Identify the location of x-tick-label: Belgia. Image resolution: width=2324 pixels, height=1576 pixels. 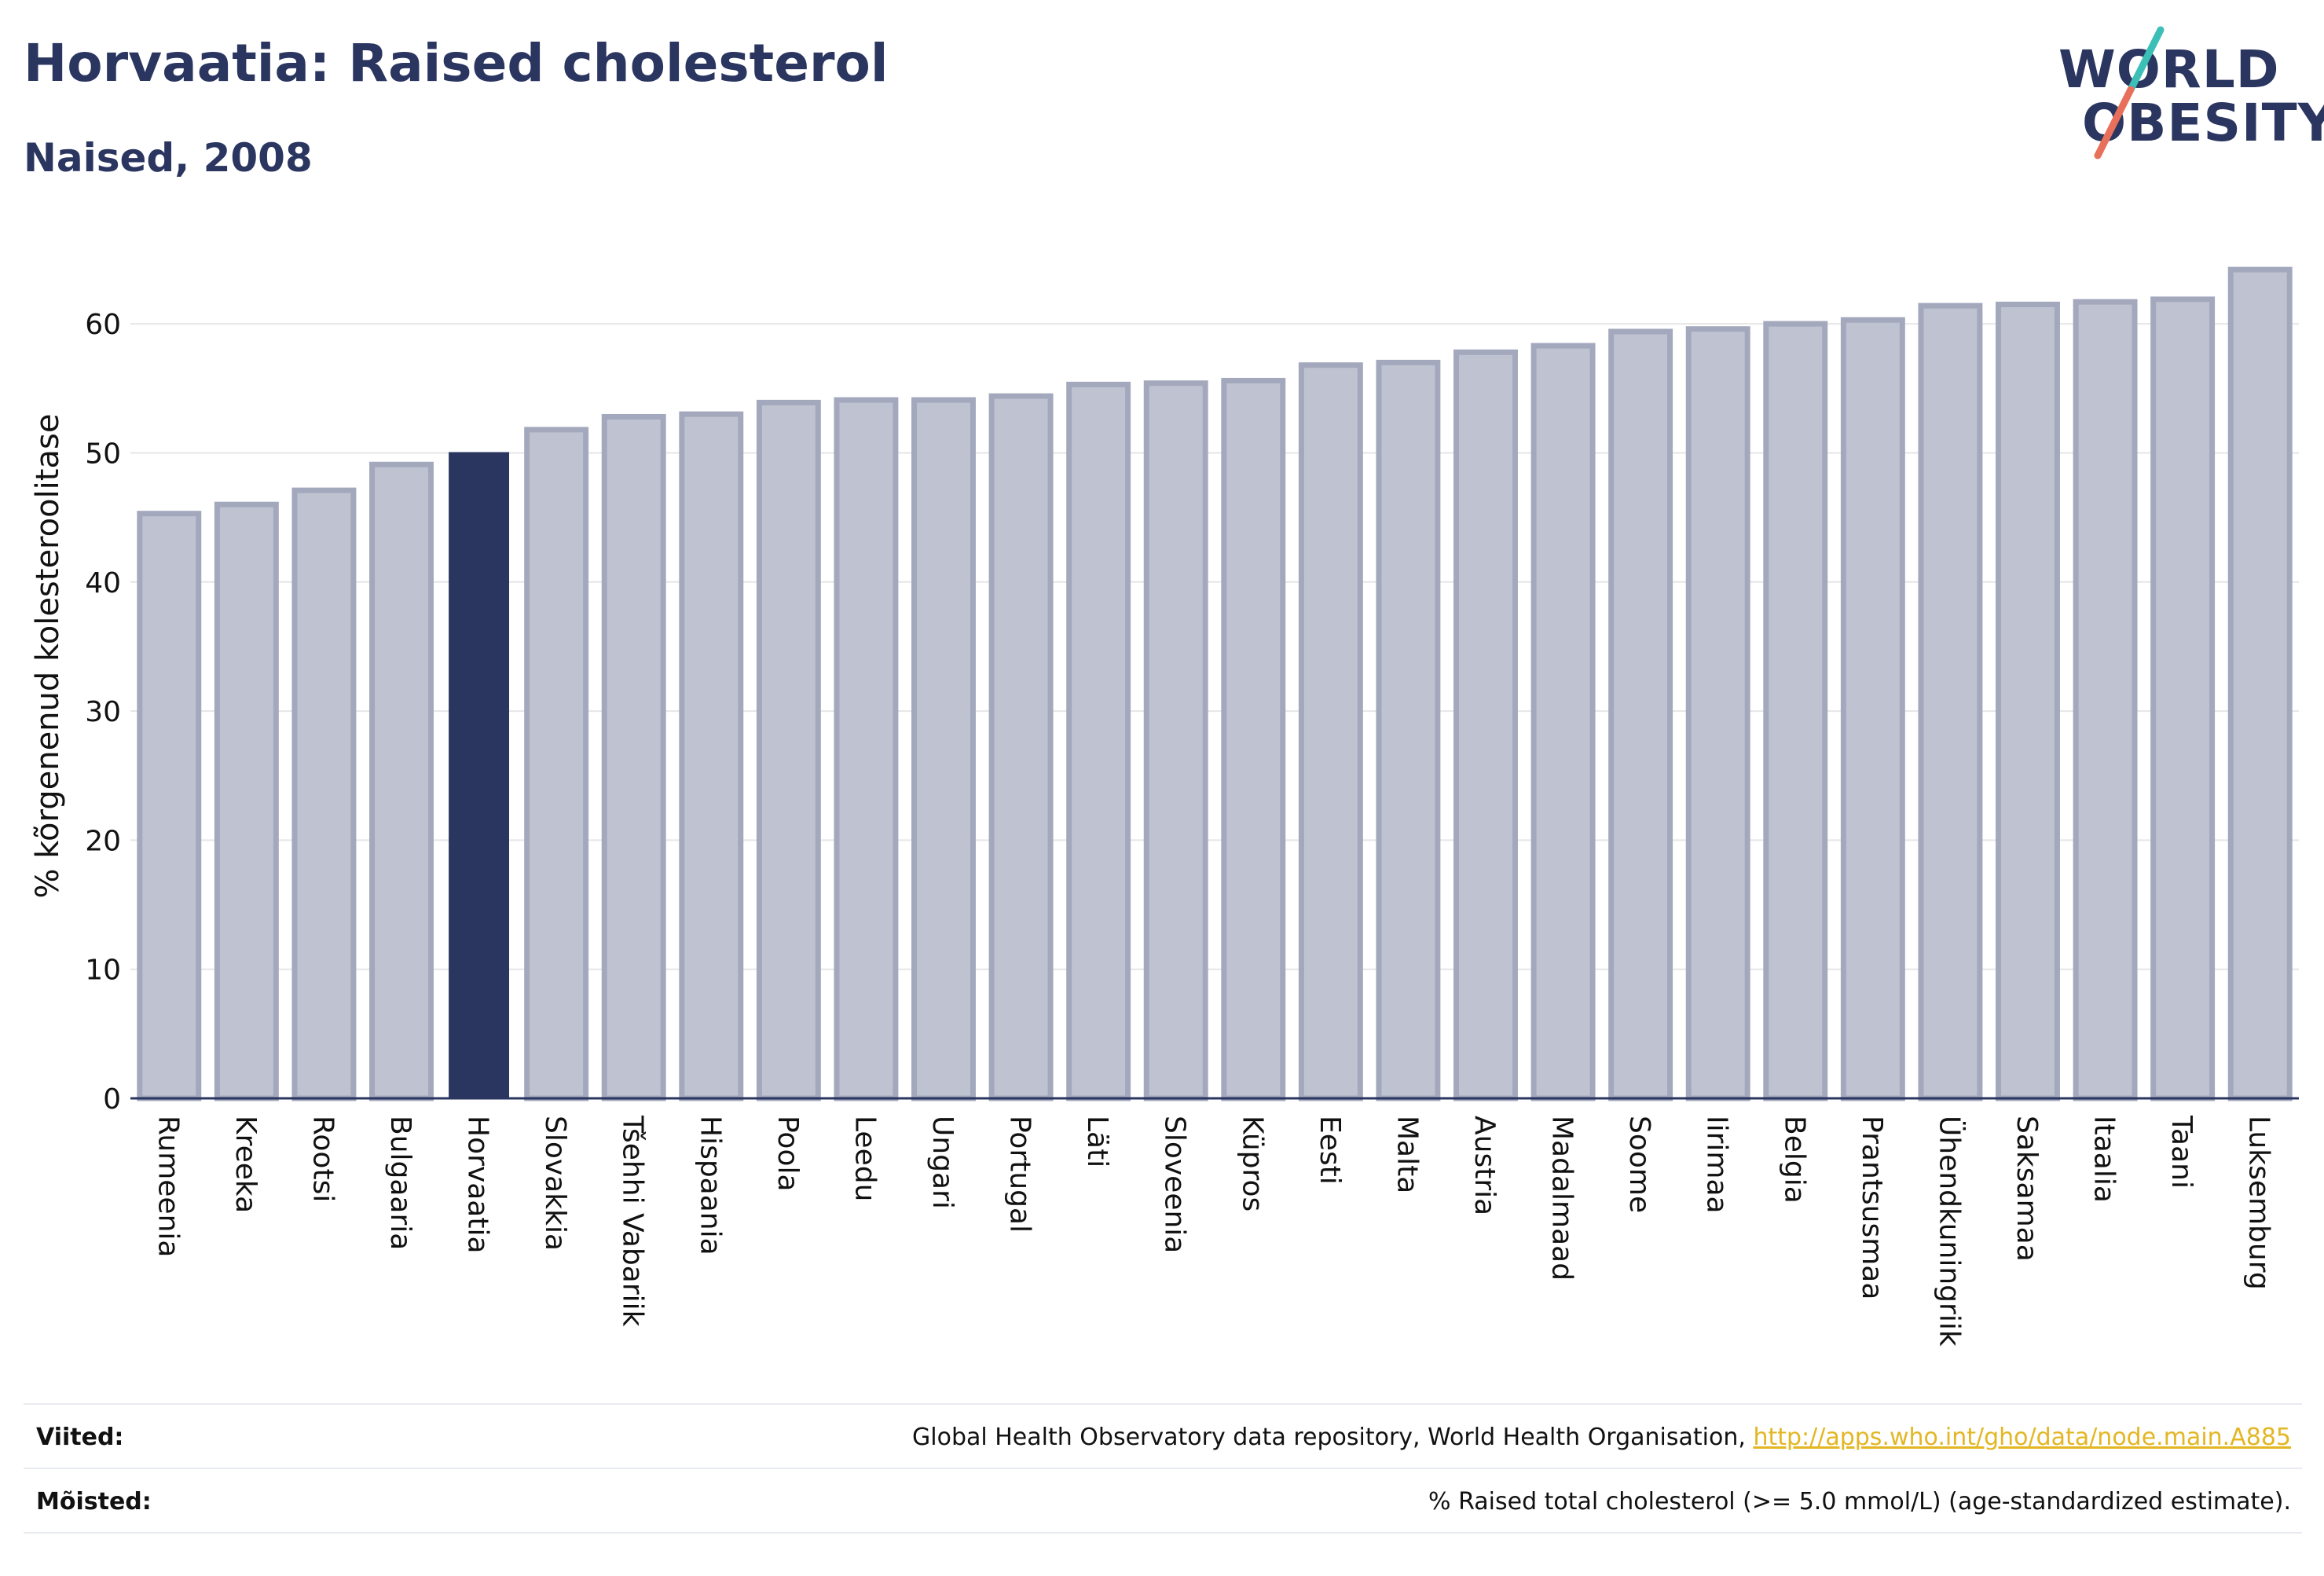
(1794, 1160).